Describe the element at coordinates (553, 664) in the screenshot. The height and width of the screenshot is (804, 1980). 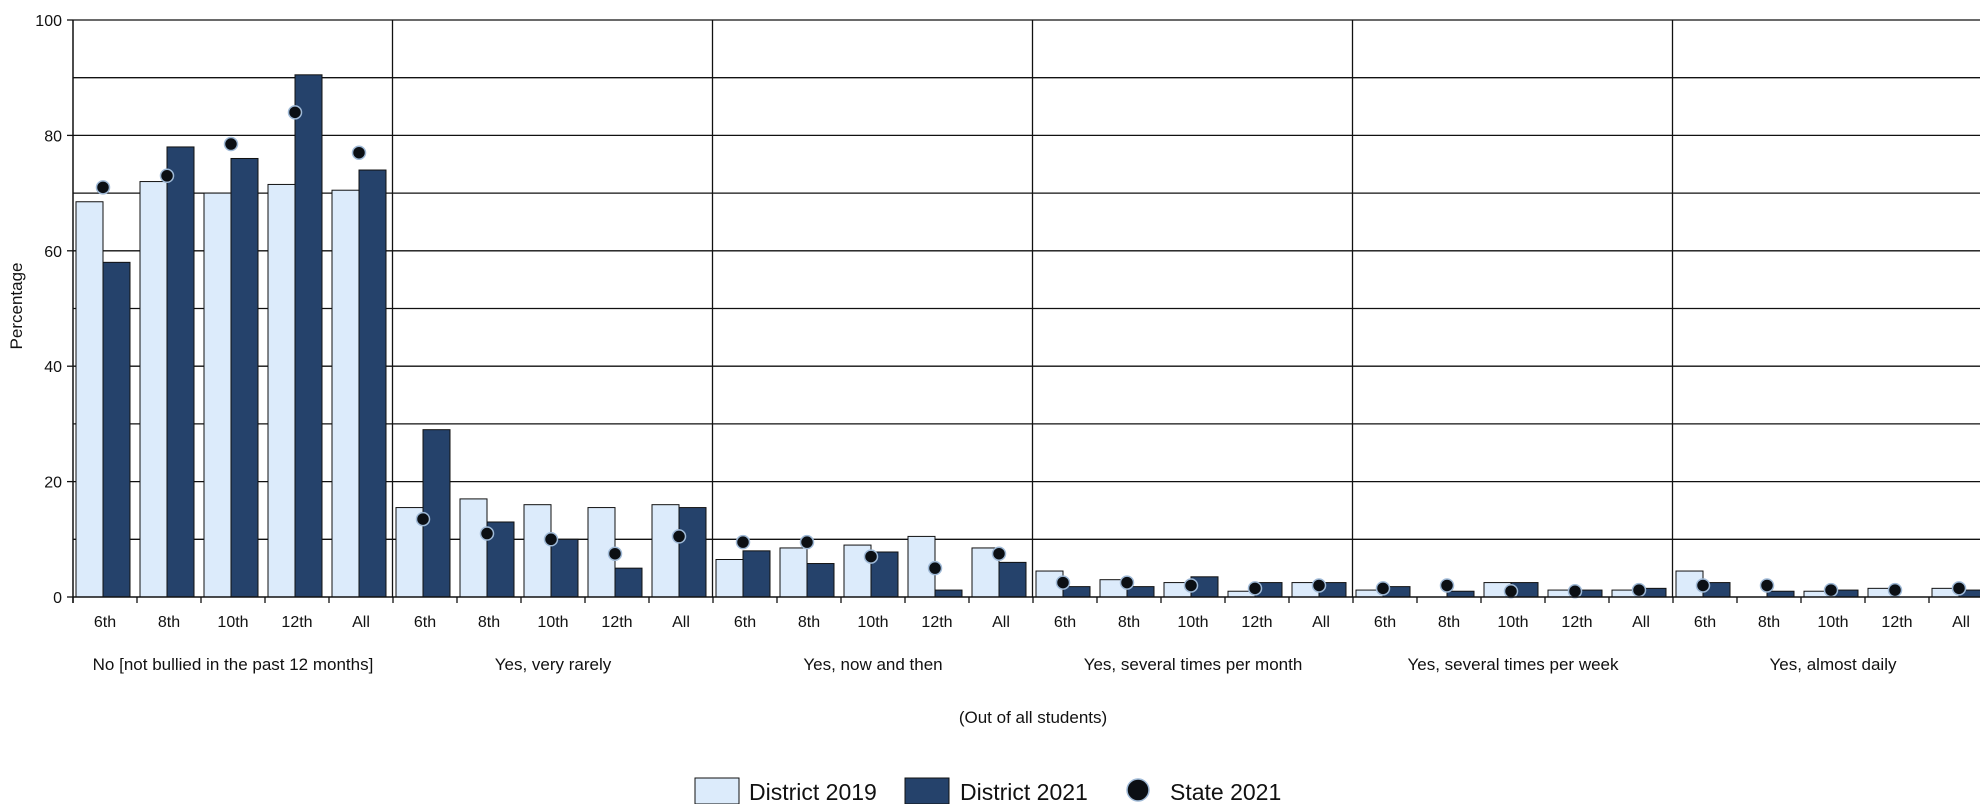
I see `group-label-2: Yes, very rarely` at that location.